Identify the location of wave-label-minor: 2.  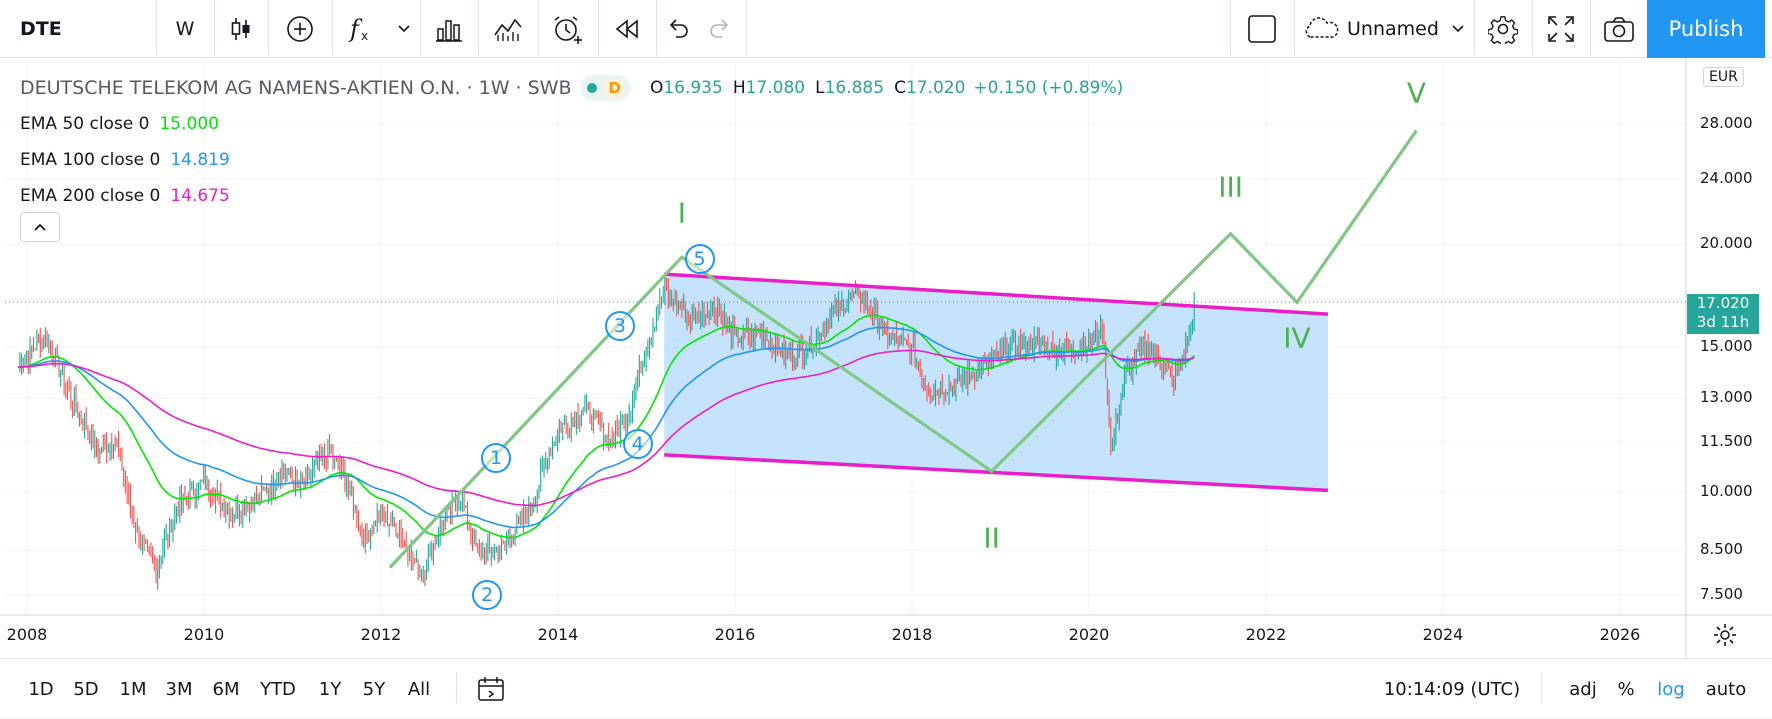
(487, 595).